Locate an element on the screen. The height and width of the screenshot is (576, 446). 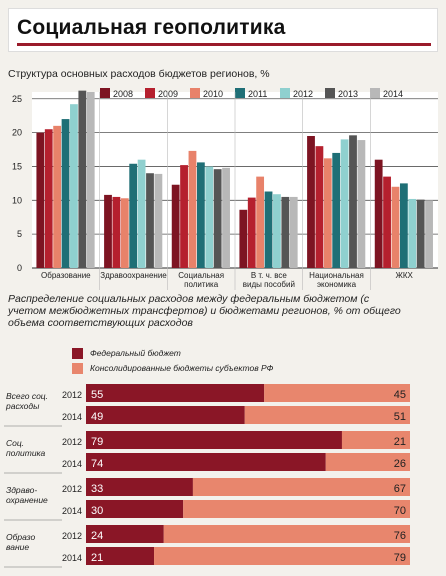
y-tick-label: 25 is located at coordinates (17, 99).